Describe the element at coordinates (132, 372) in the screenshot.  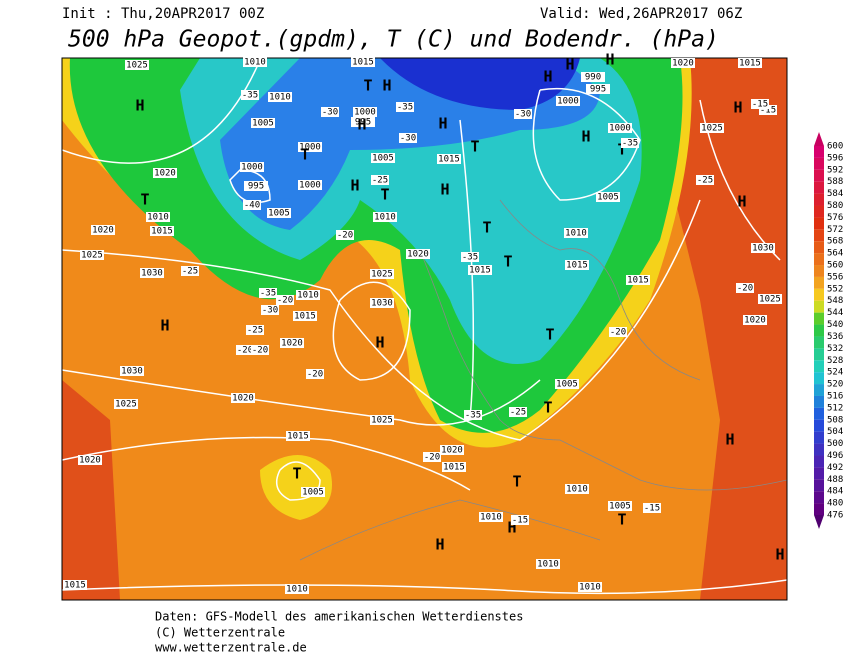
I see `isobar-label: 1030` at that location.